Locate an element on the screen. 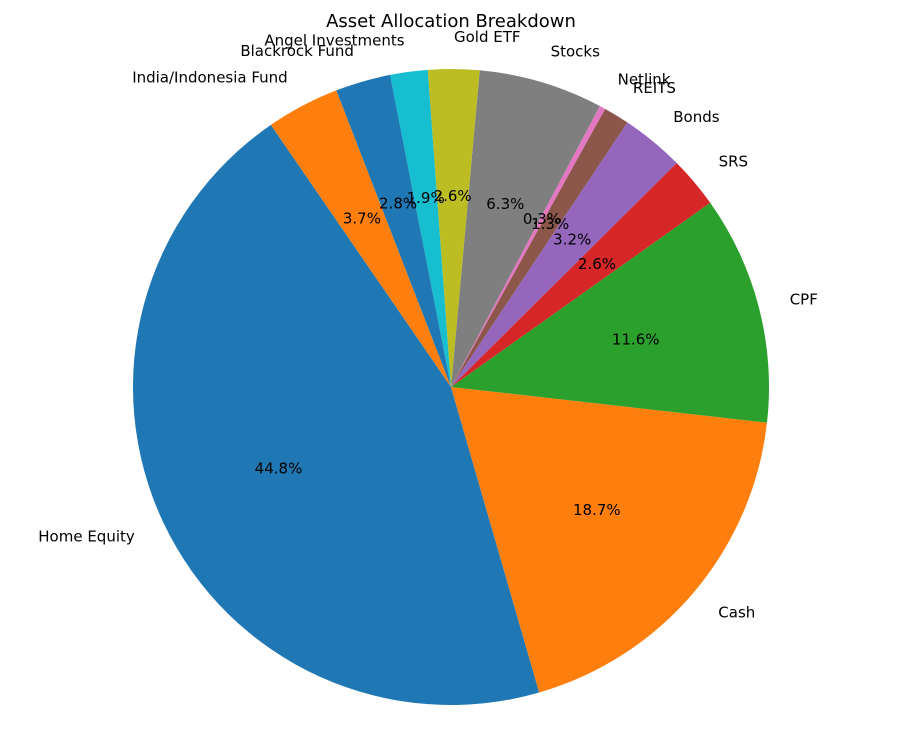 The width and height of the screenshot is (902, 748). chart-title: Asset Allocation Breakdown is located at coordinates (451, 21).